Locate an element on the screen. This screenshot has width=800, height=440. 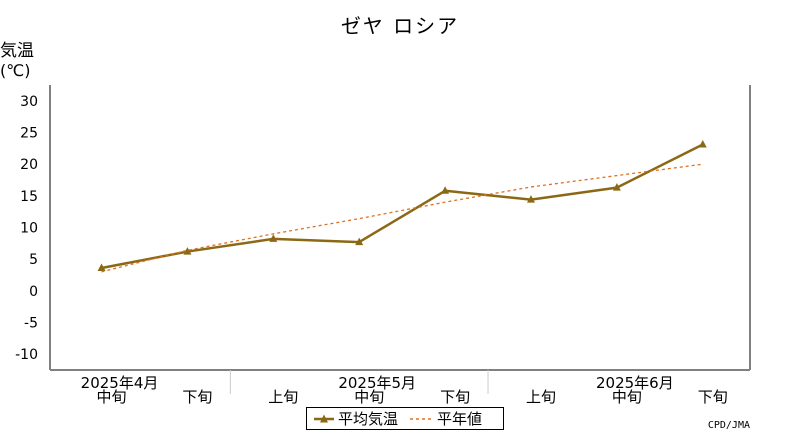
y-axis-unit: (℃) is located at coordinates (15, 70).